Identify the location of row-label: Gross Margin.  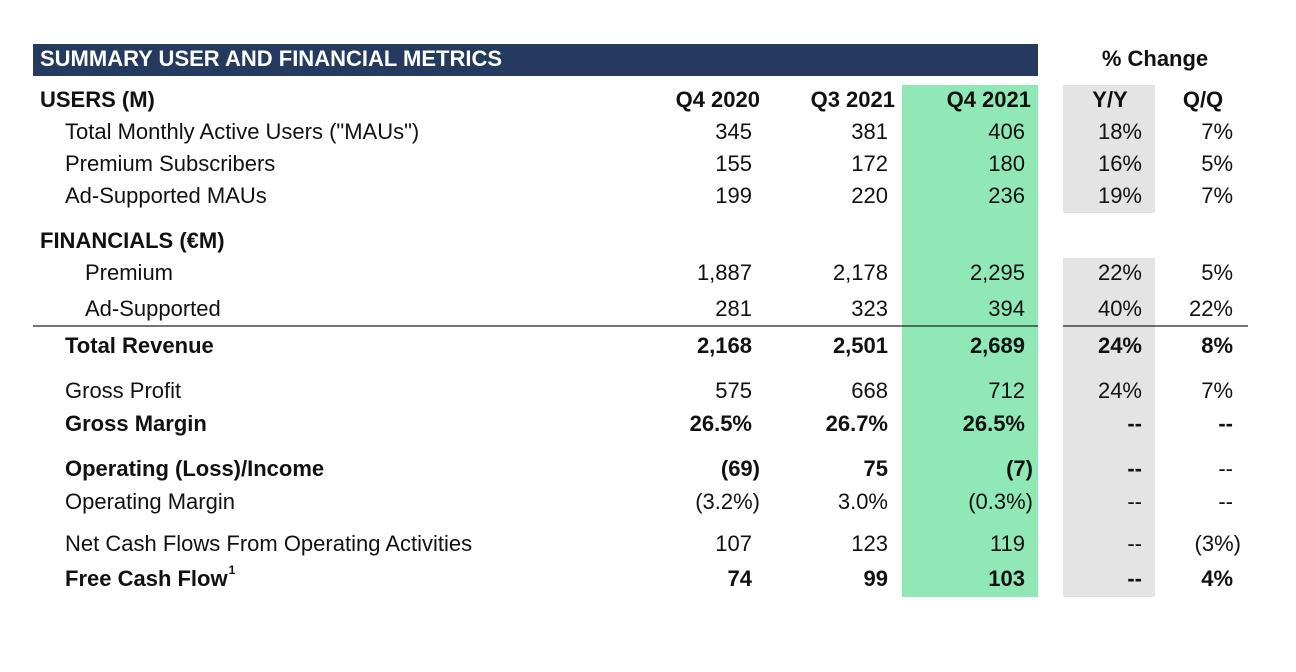
(136, 423).